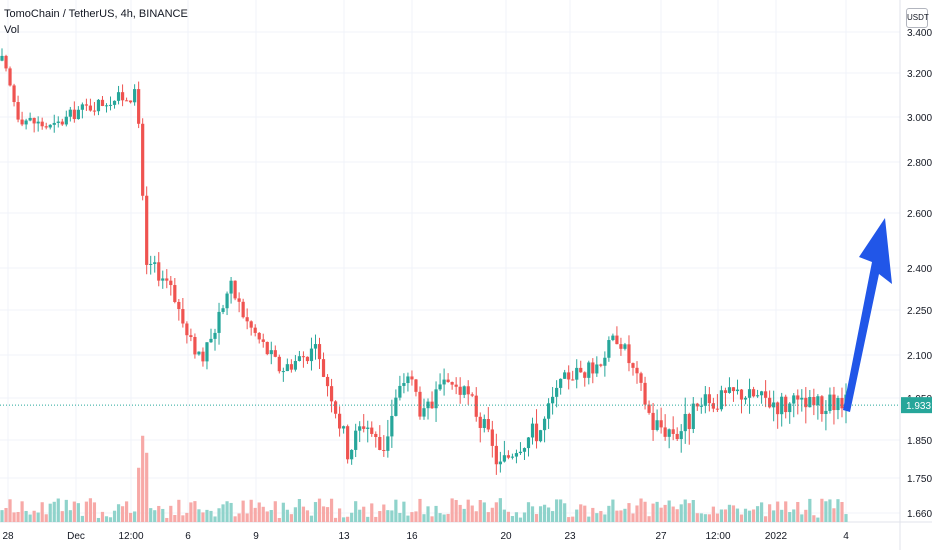  What do you see at coordinates (919, 441) in the screenshot?
I see `y-tick-label: 1.850` at bounding box center [919, 441].